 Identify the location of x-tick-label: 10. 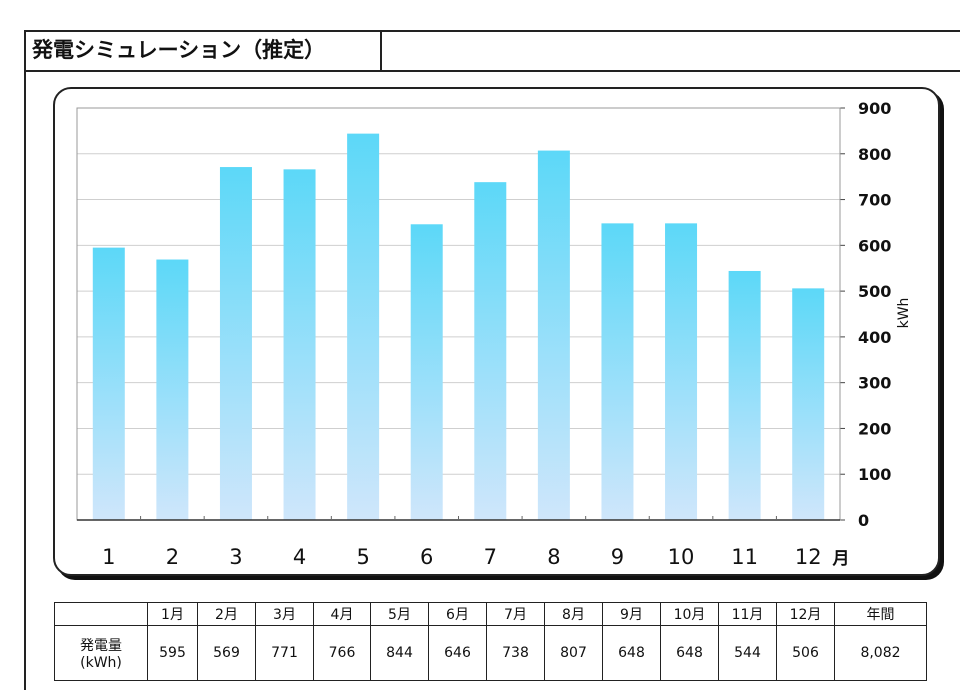
(681, 557).